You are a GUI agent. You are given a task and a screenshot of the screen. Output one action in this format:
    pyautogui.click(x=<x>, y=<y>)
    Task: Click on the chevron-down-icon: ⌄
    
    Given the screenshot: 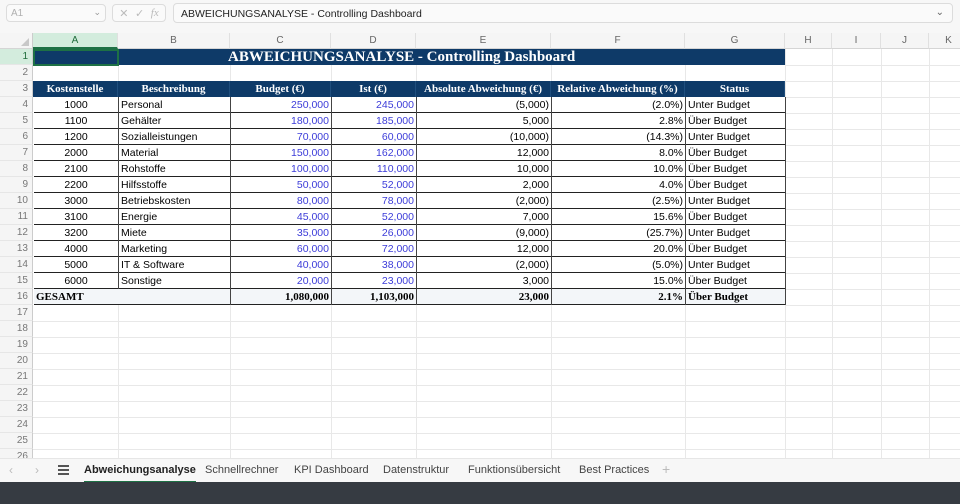 What is the action you would take?
    pyautogui.click(x=97, y=12)
    